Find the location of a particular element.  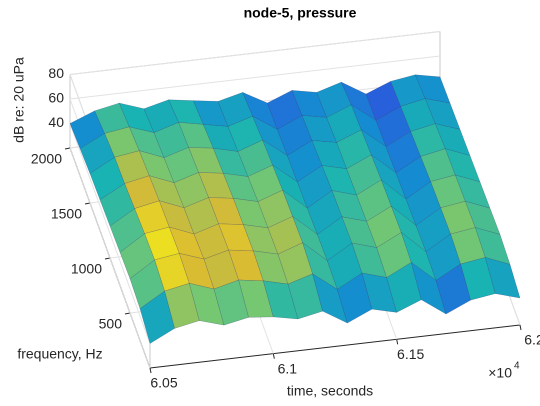

chart-title: node-5, pressure is located at coordinates (300, 13).